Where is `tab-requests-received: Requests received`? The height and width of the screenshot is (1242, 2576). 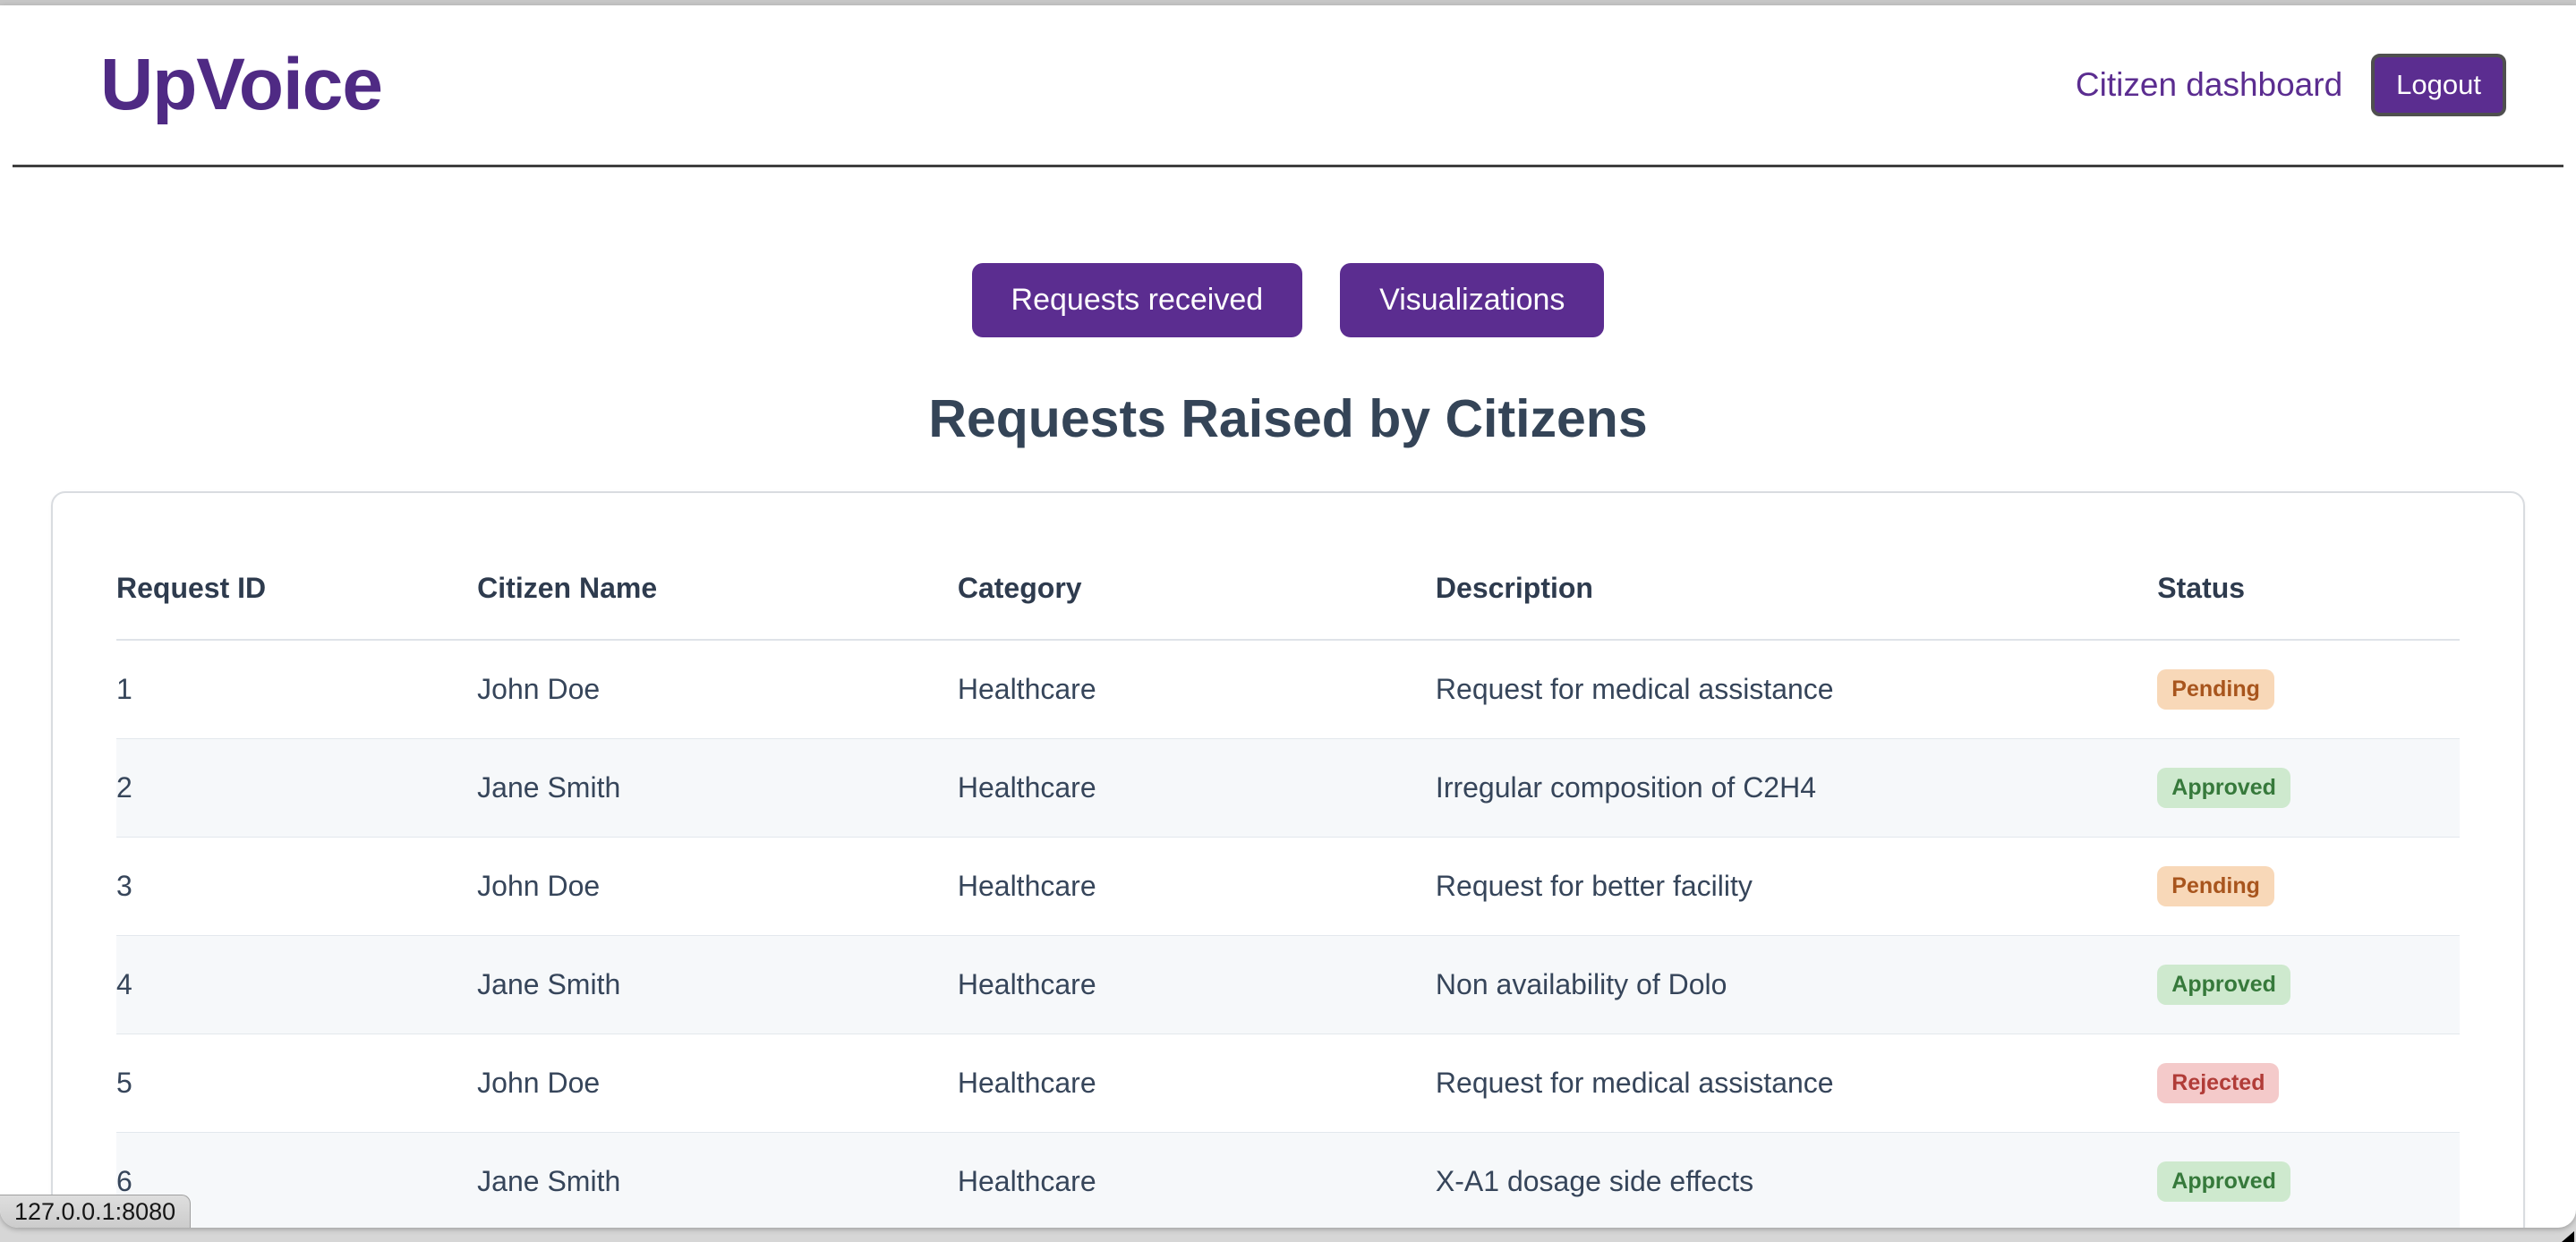 tab-requests-received: Requests received is located at coordinates (1137, 300).